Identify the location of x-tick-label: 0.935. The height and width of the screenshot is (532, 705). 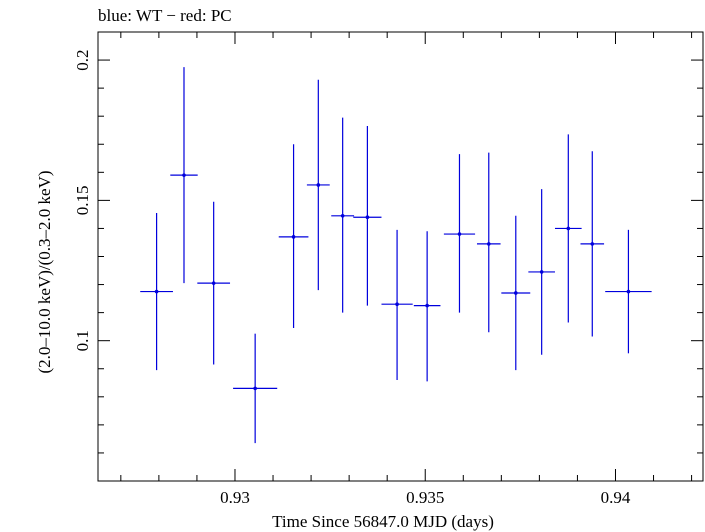
(425, 497).